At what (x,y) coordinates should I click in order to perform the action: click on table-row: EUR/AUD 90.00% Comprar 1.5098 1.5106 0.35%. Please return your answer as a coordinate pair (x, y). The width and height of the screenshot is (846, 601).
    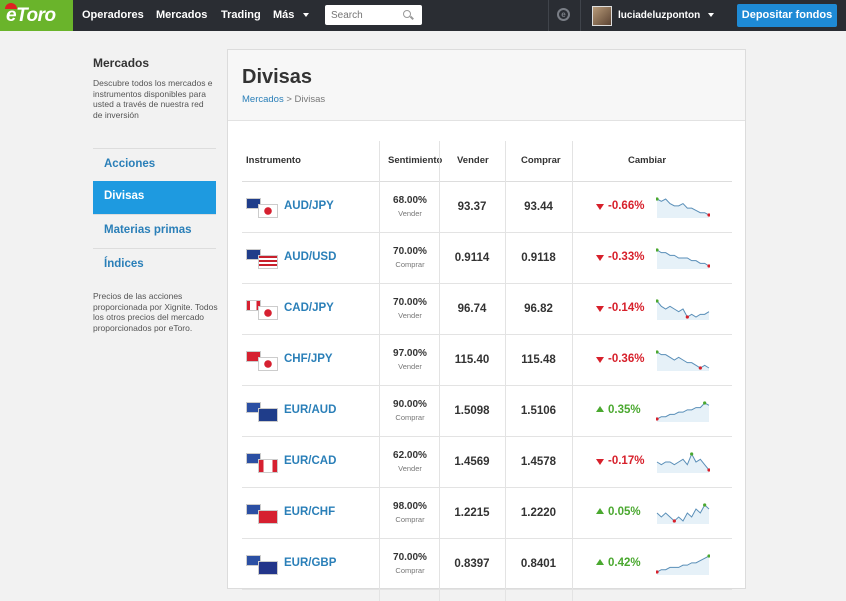
    Looking at the image, I should click on (487, 411).